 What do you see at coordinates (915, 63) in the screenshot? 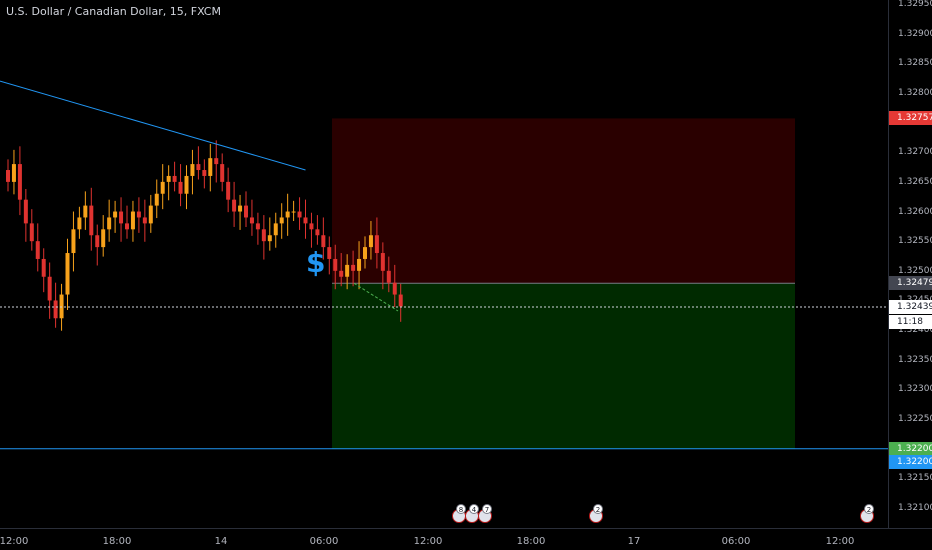
I see `price-tick-label: 1.32850` at bounding box center [915, 63].